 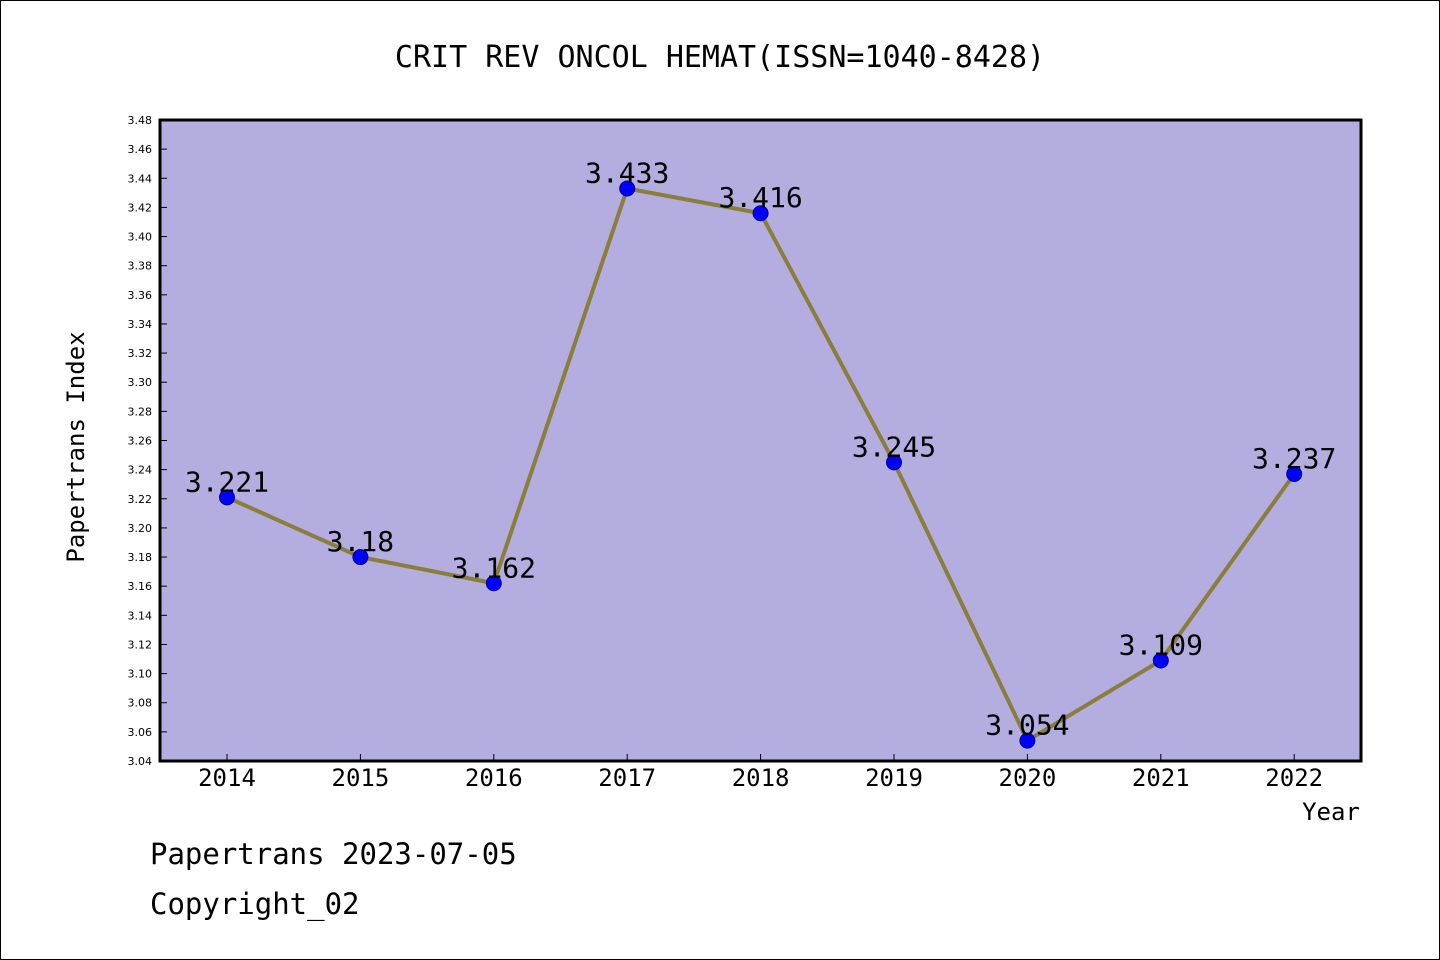 I want to click on x-tick-label: 2014, so click(x=227, y=778).